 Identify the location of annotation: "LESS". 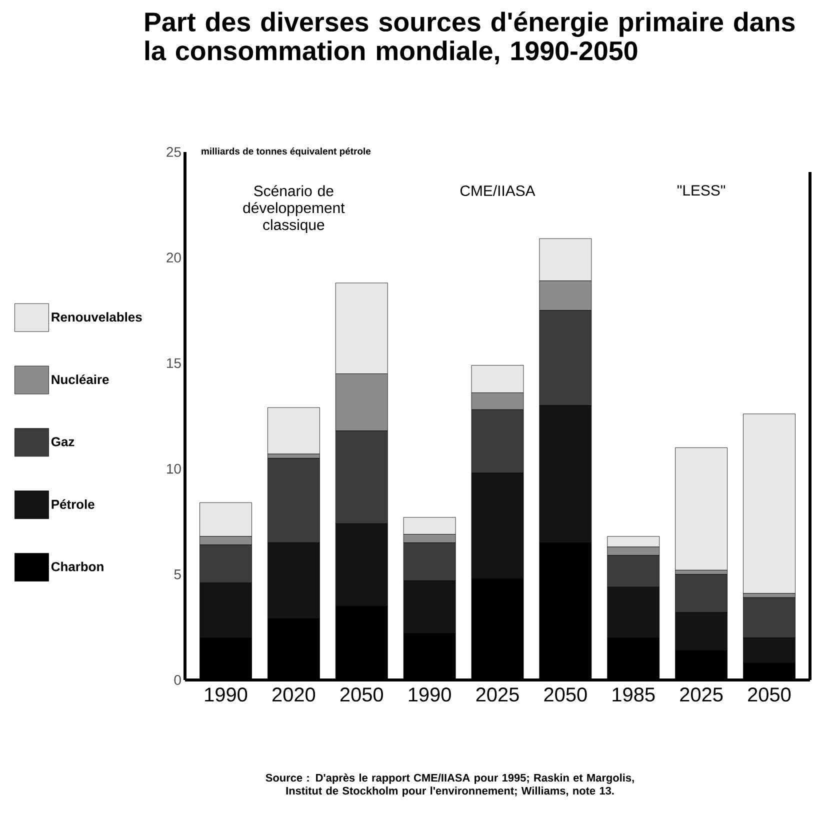
(702, 190).